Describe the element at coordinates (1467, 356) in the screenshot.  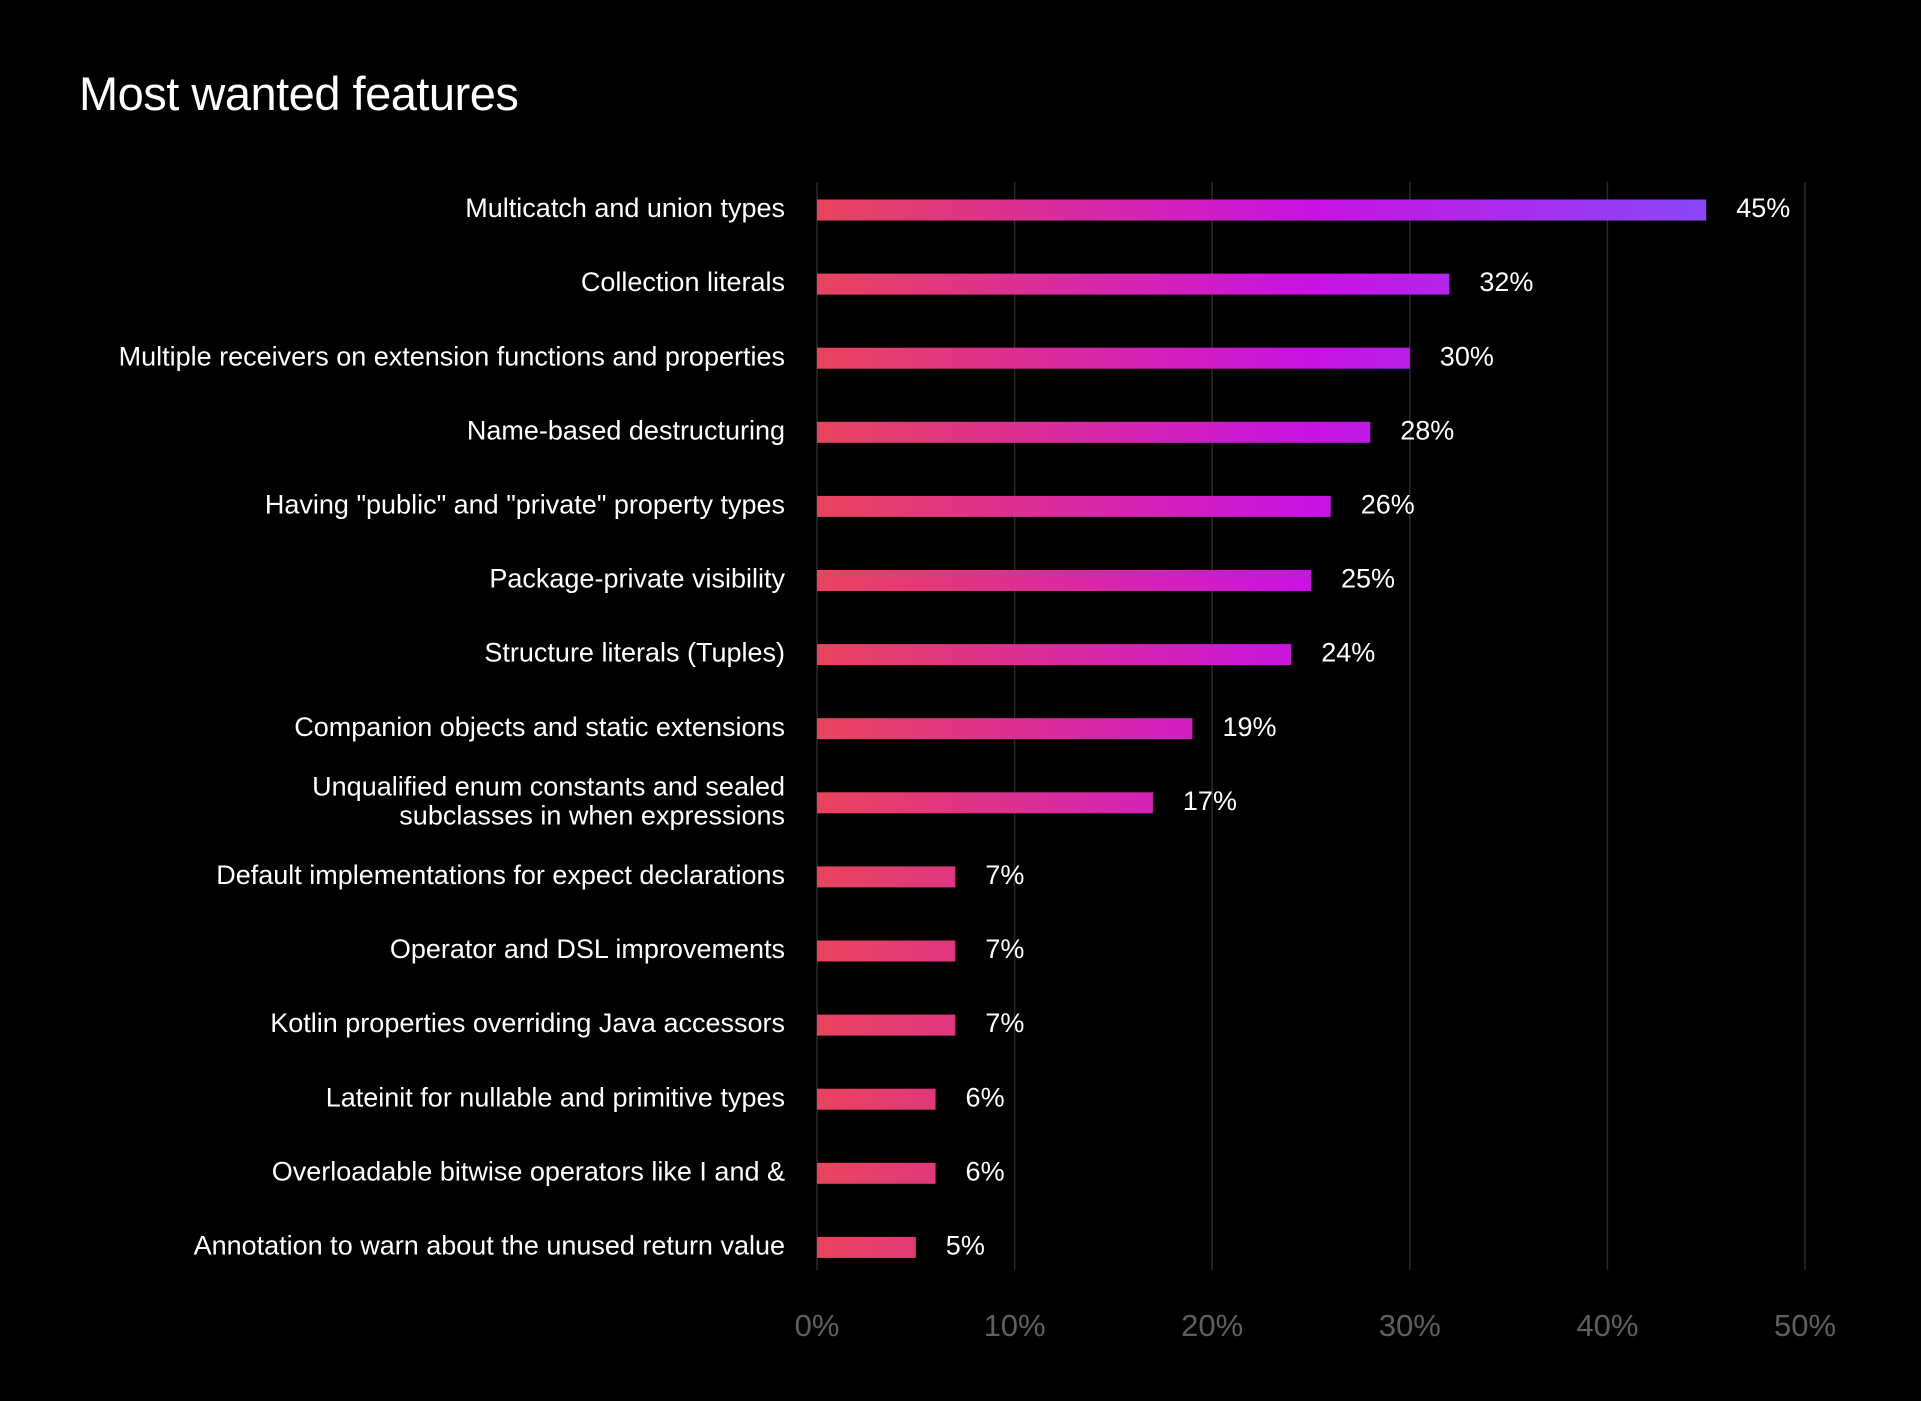
I see `value-label: 30%` at that location.